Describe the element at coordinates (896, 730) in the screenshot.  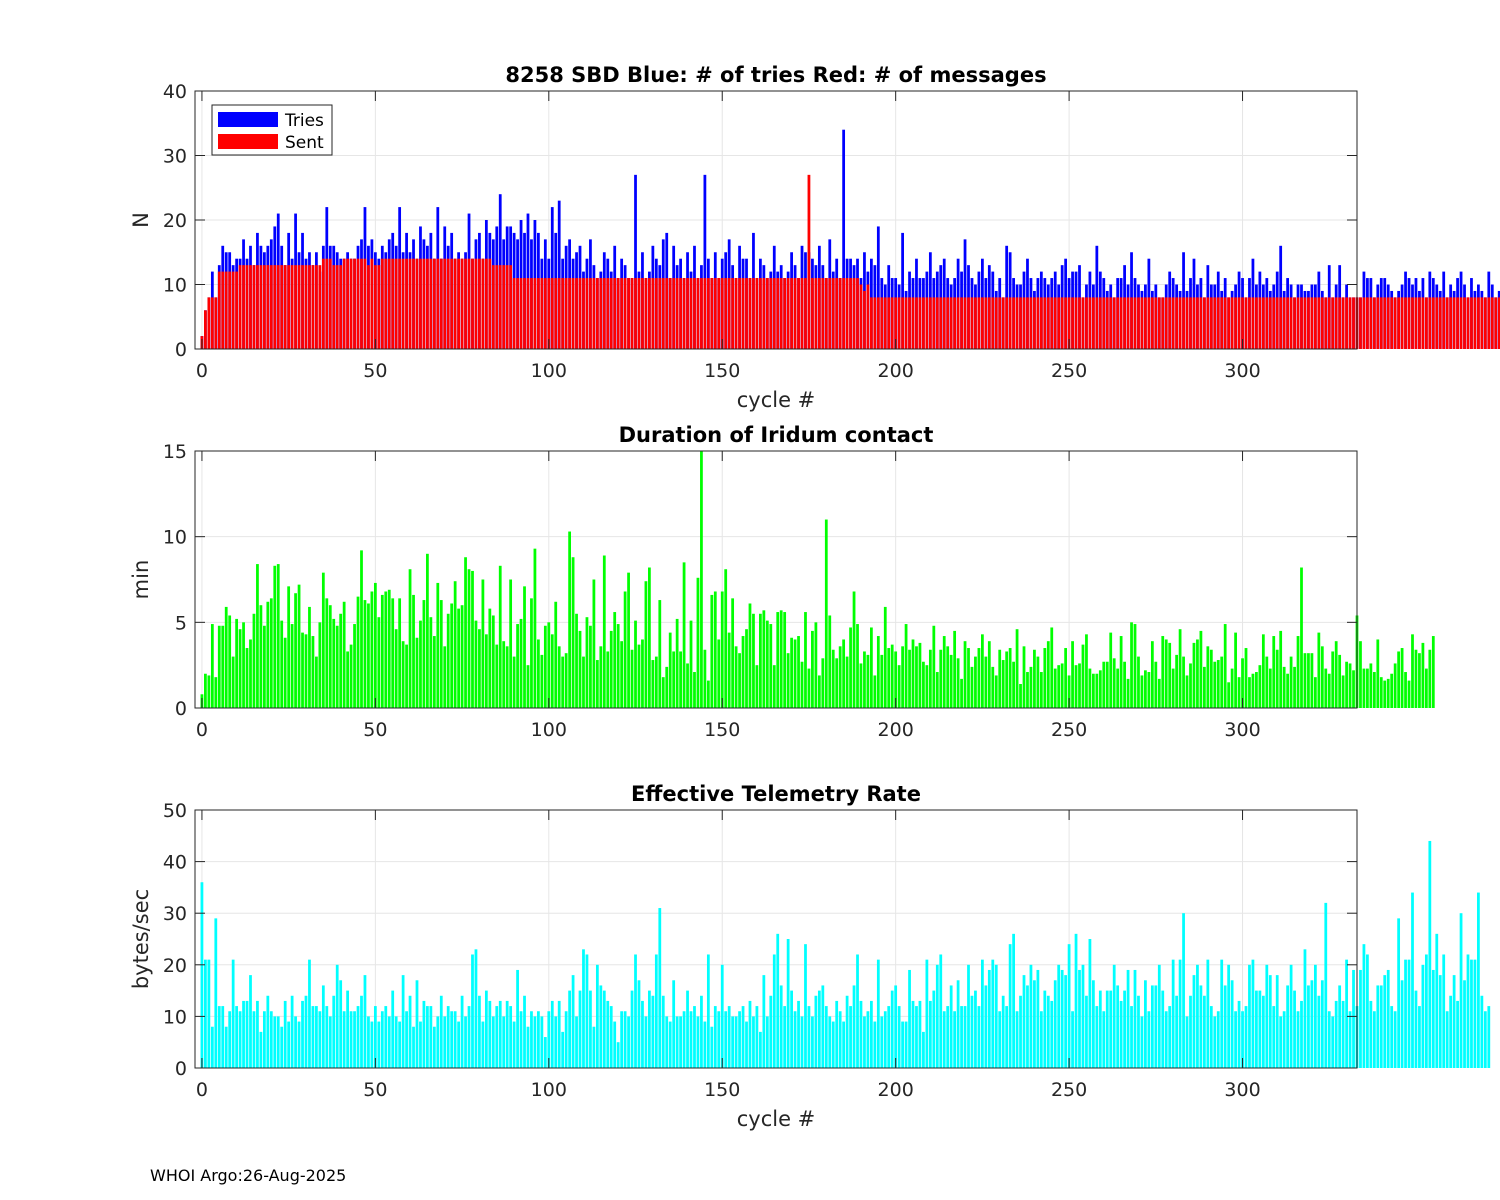
I see `x-tick-label: 200` at that location.